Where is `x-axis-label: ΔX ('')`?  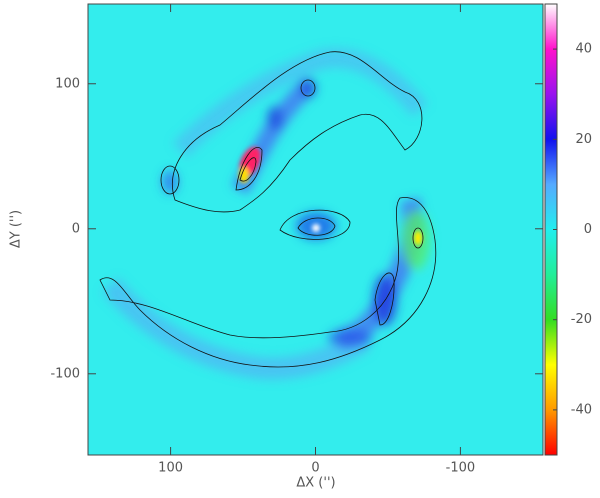 x-axis-label: ΔX ('') is located at coordinates (315, 483).